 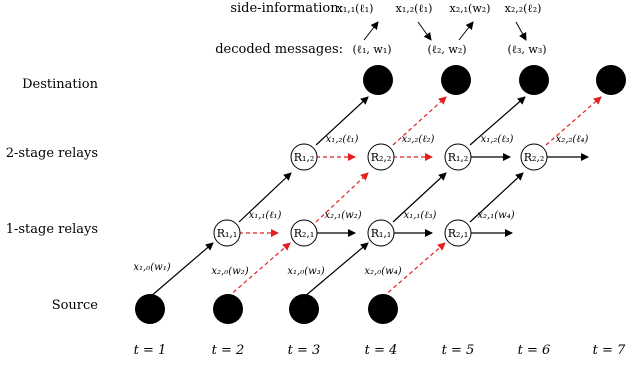 I want to click on decoded-message-item: (ℓ₂, w₂), so click(x=446, y=49).